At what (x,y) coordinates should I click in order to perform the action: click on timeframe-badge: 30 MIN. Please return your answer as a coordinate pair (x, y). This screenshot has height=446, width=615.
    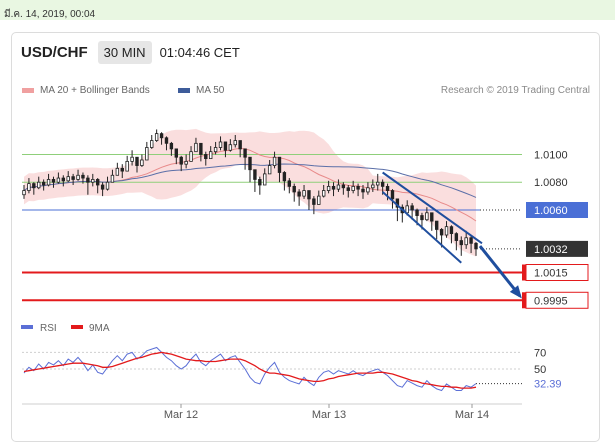
    Looking at the image, I should click on (124, 52).